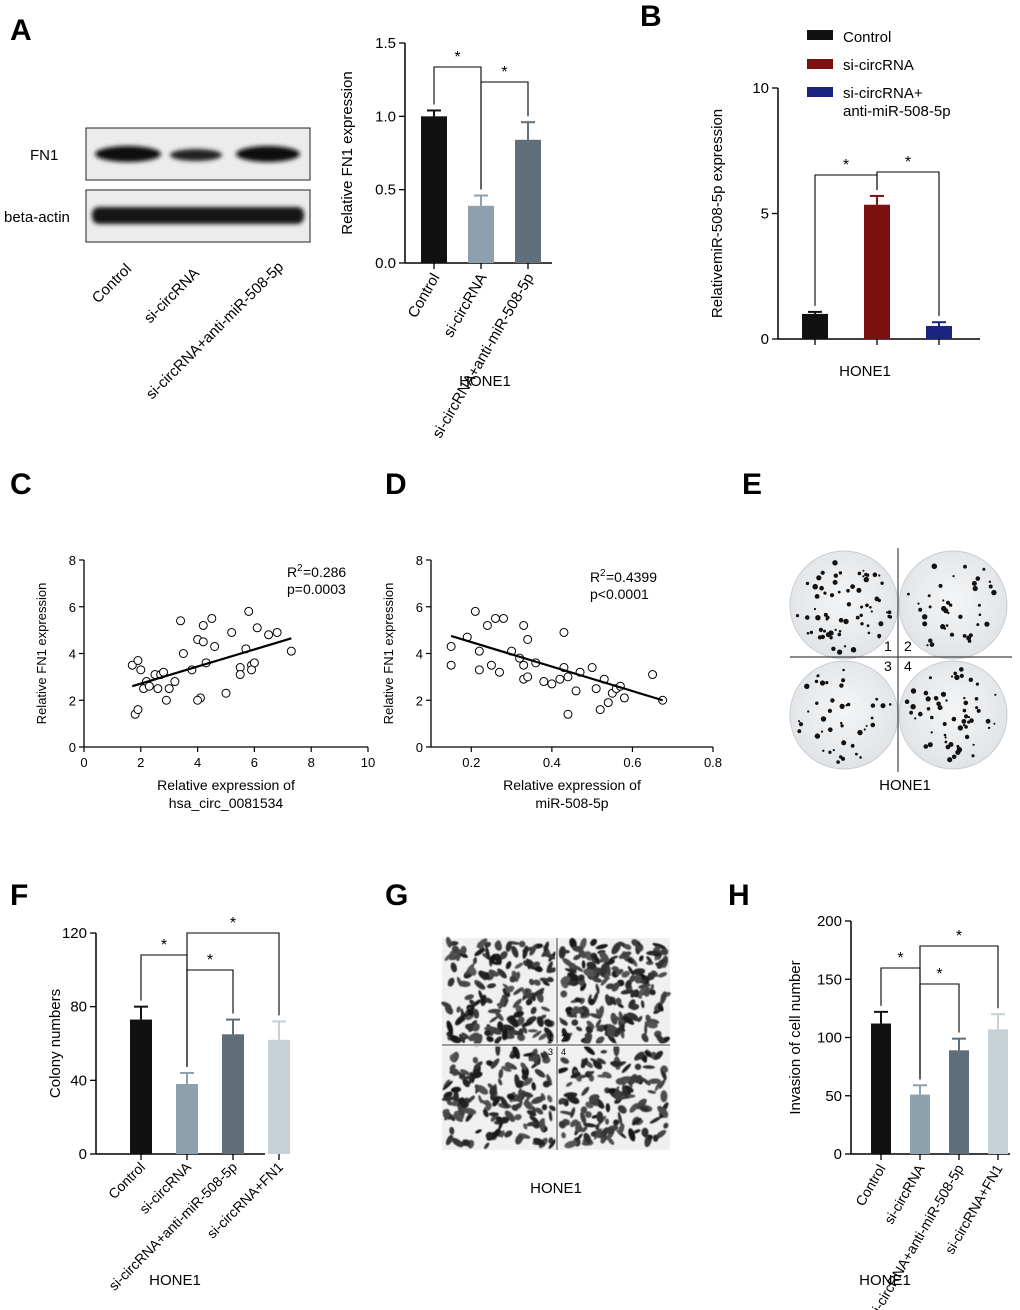 Image resolution: width=1020 pixels, height=1310 pixels. I want to click on x-tick-label: 2, so click(140, 762).